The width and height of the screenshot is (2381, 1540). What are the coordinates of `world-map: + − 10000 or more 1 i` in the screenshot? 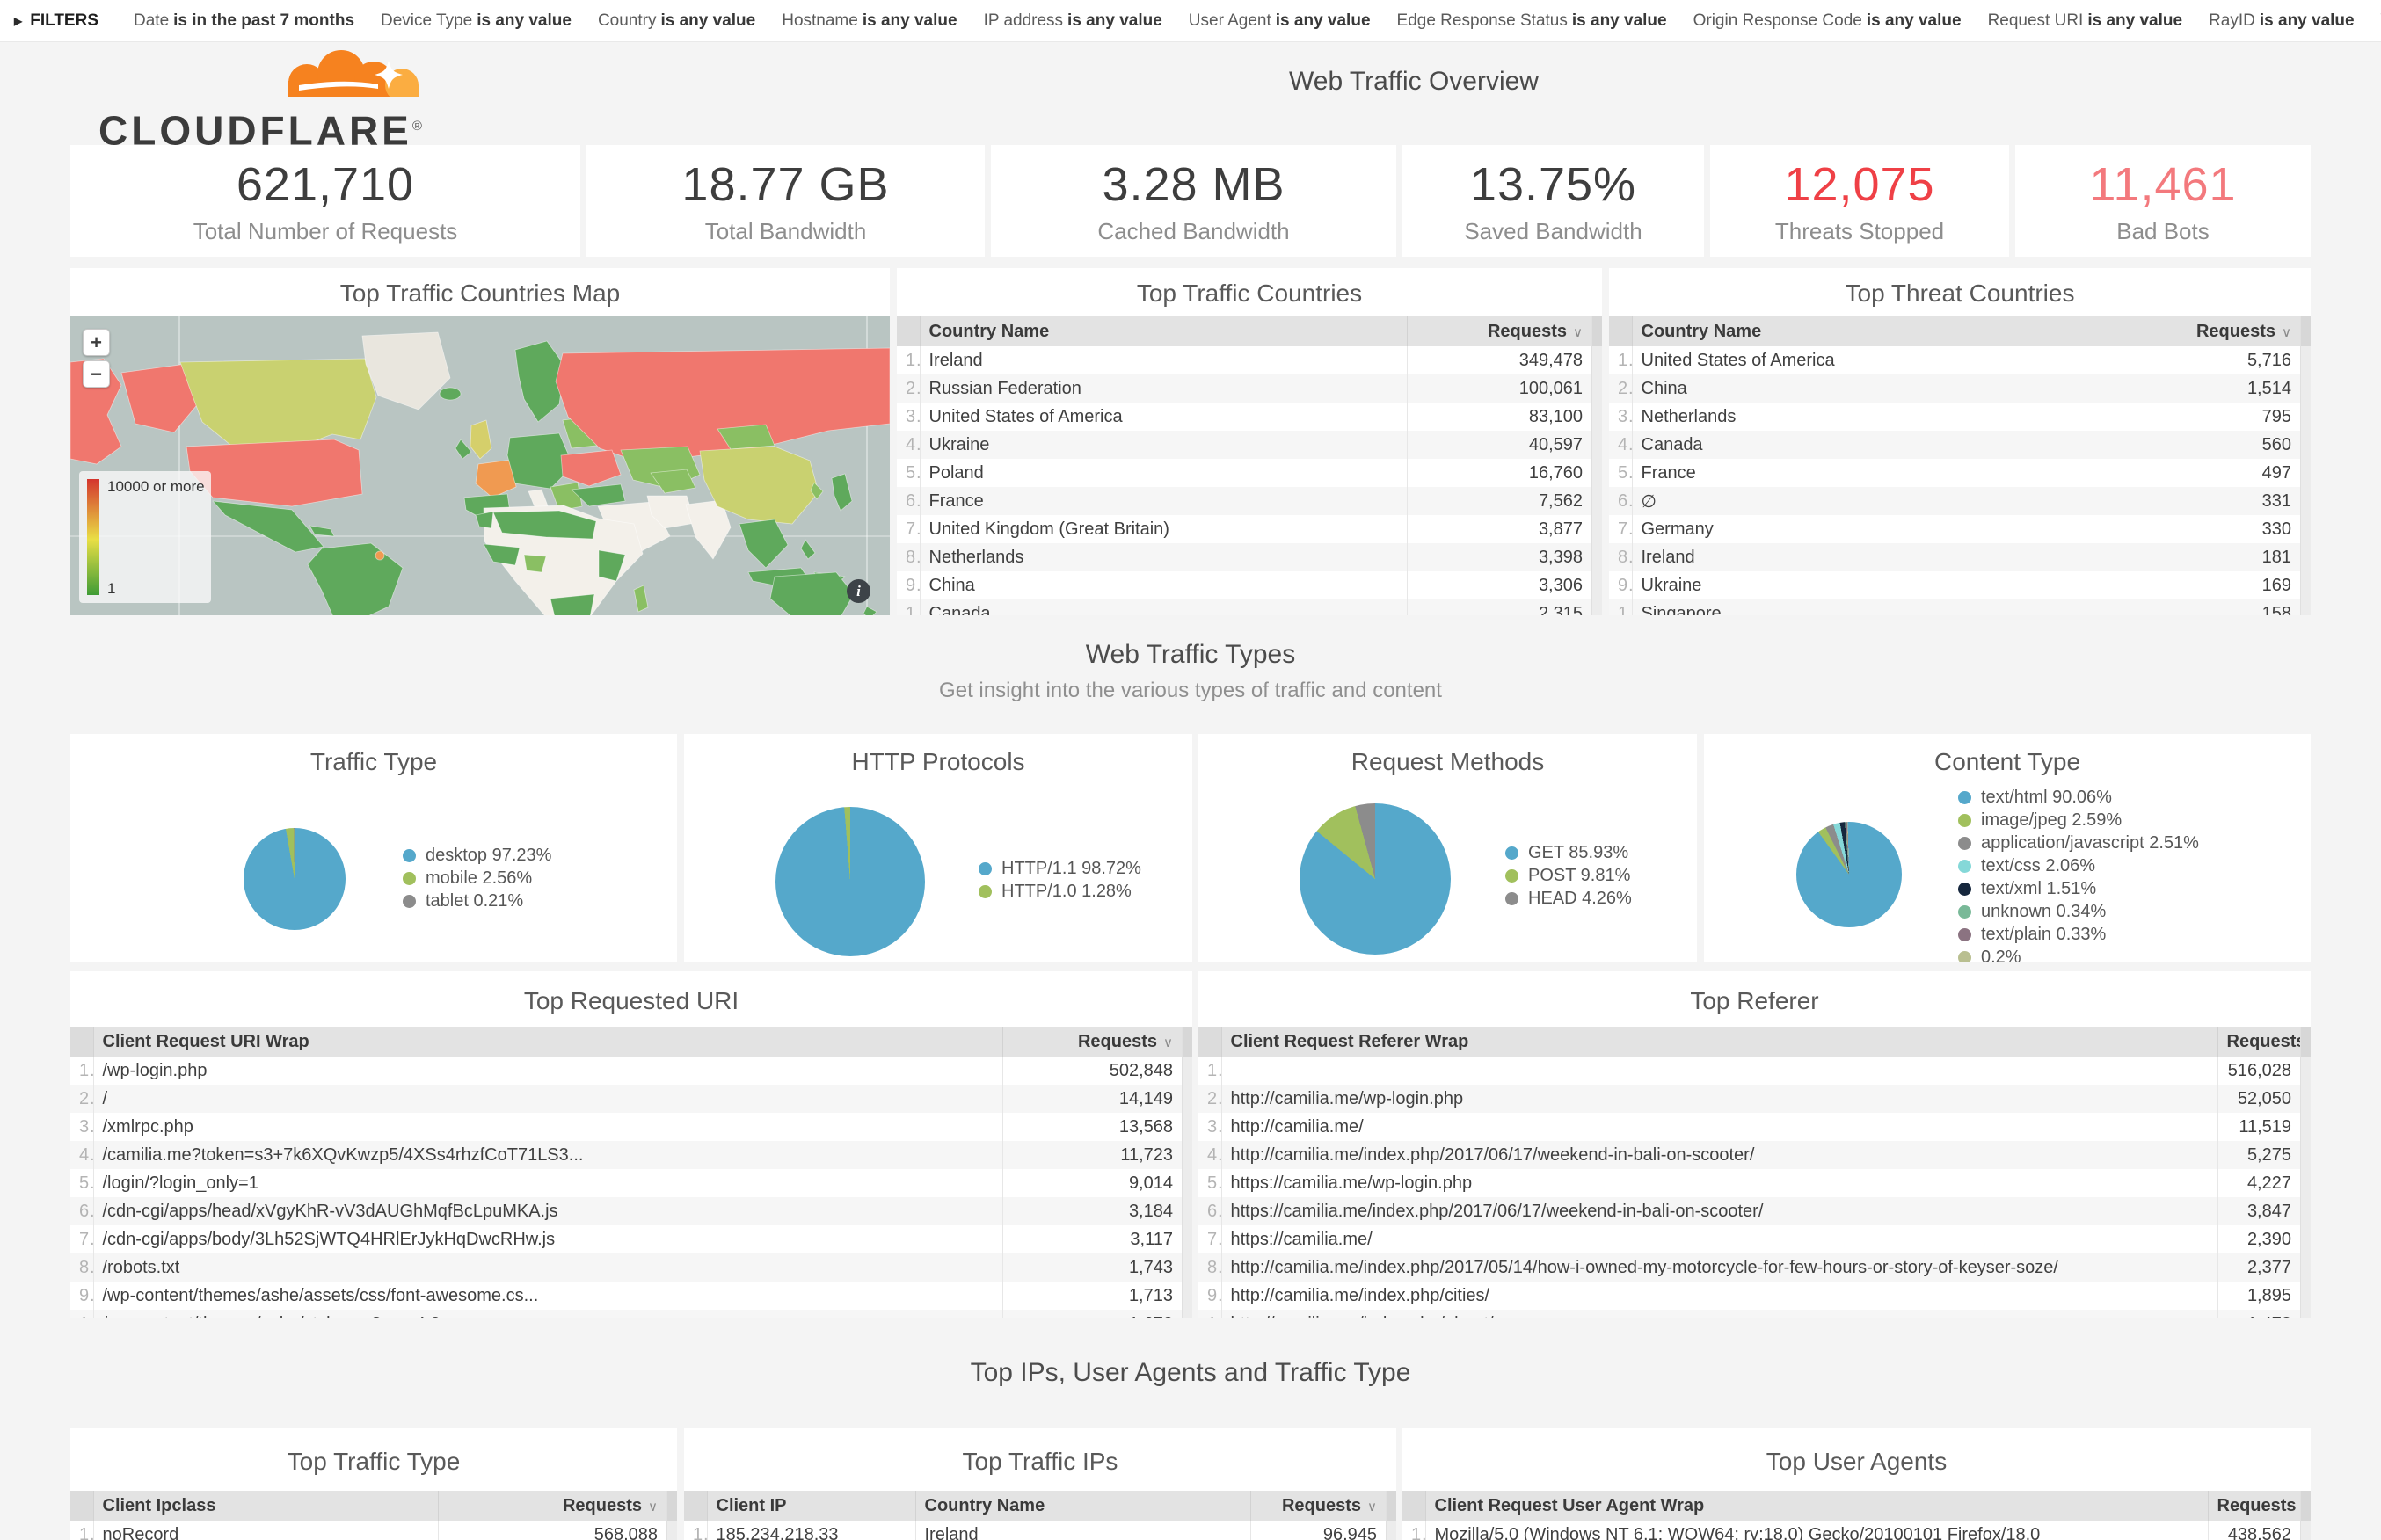 It's located at (480, 465).